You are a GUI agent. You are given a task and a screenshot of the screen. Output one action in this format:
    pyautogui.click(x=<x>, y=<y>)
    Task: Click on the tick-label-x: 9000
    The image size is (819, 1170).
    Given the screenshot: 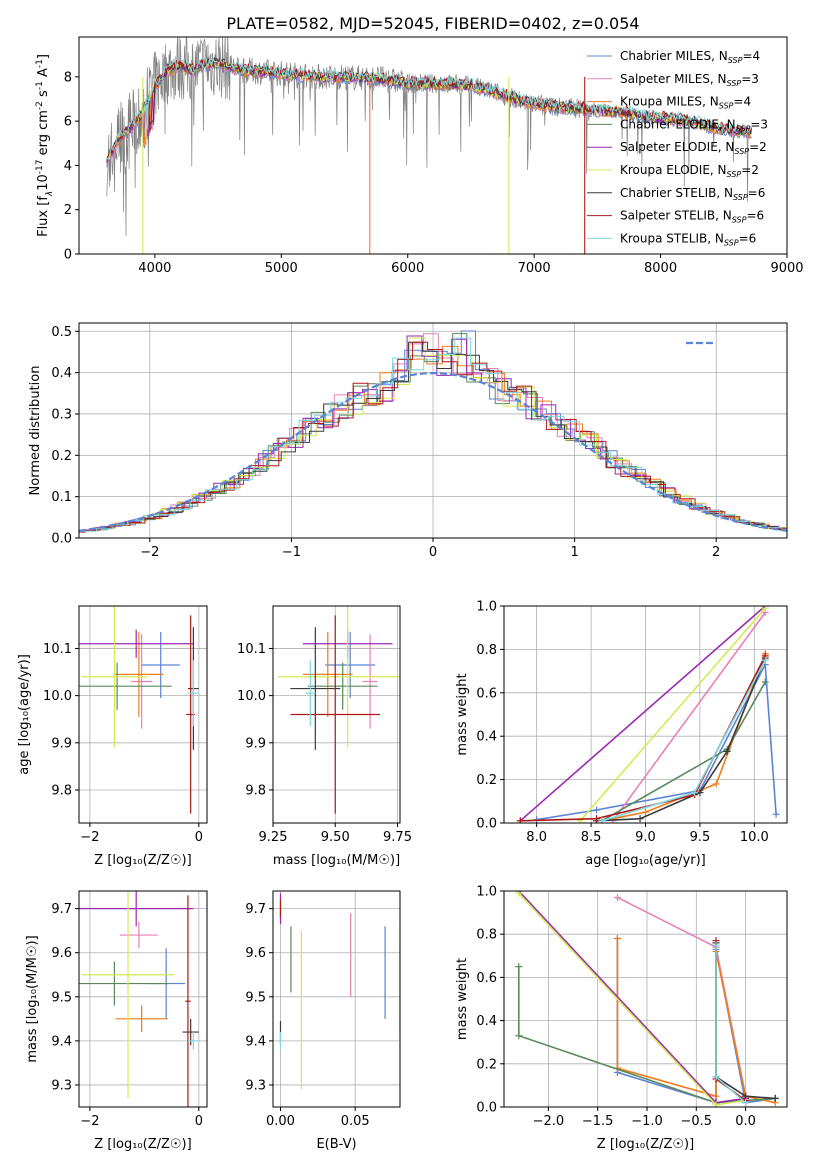 What is the action you would take?
    pyautogui.click(x=786, y=268)
    